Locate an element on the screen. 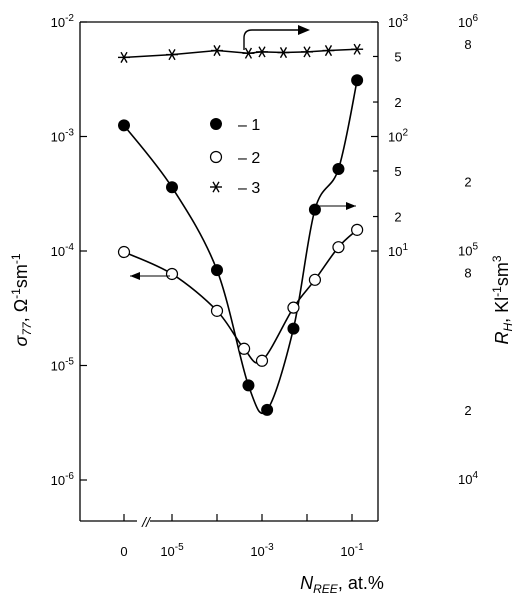 The height and width of the screenshot is (601, 527). left-axis-tick-label: 10⁻² is located at coordinates (63, 21).